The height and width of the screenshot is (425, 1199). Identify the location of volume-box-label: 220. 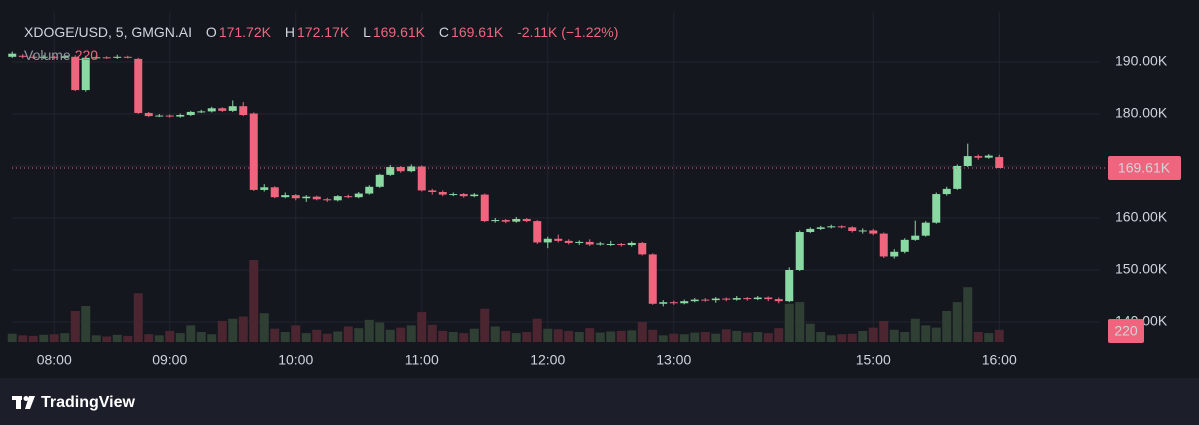
(1126, 331).